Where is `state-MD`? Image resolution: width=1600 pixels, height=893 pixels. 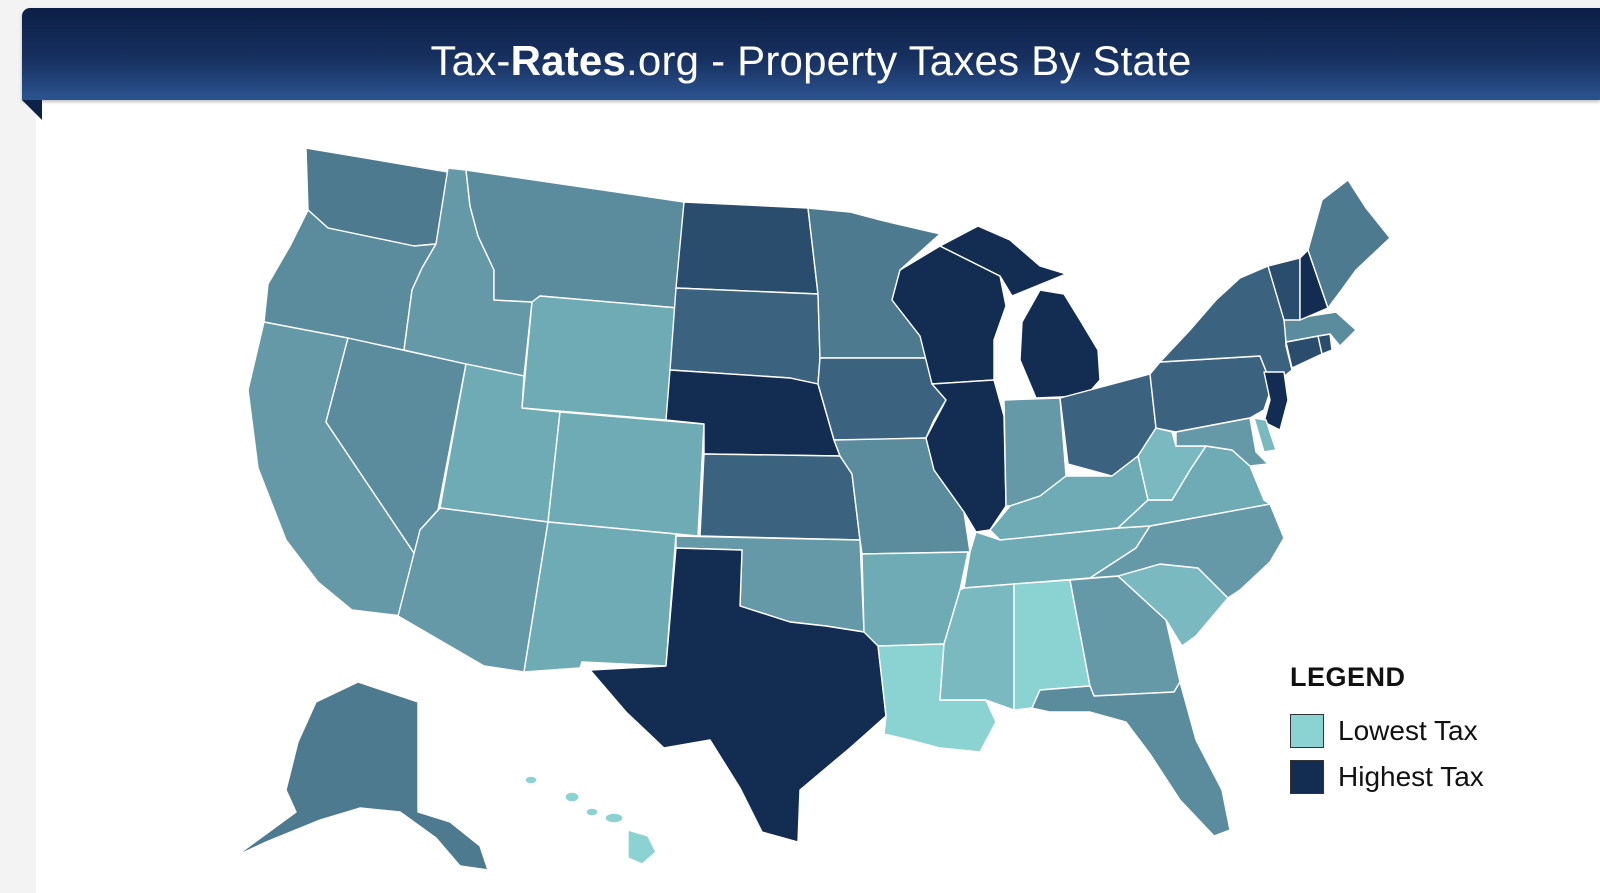
state-MD is located at coordinates (1222, 442).